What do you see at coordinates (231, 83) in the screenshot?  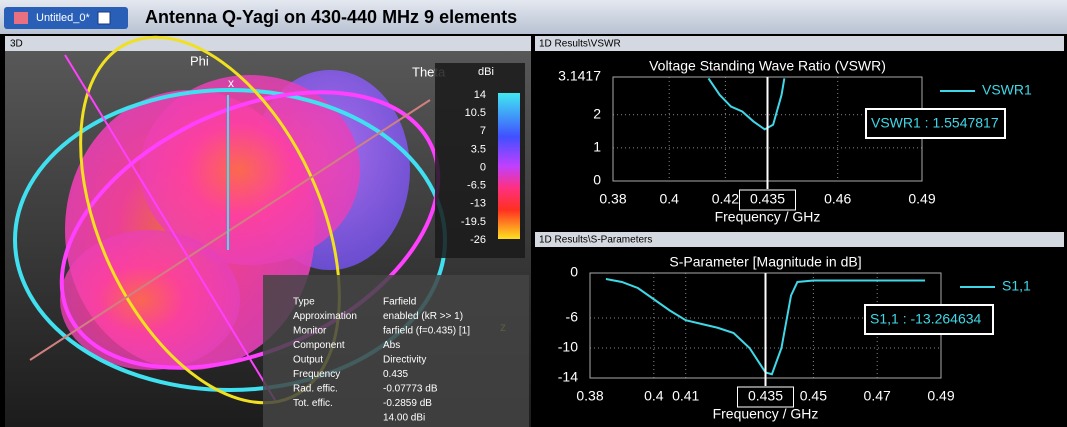 I see `axis-label: x` at bounding box center [231, 83].